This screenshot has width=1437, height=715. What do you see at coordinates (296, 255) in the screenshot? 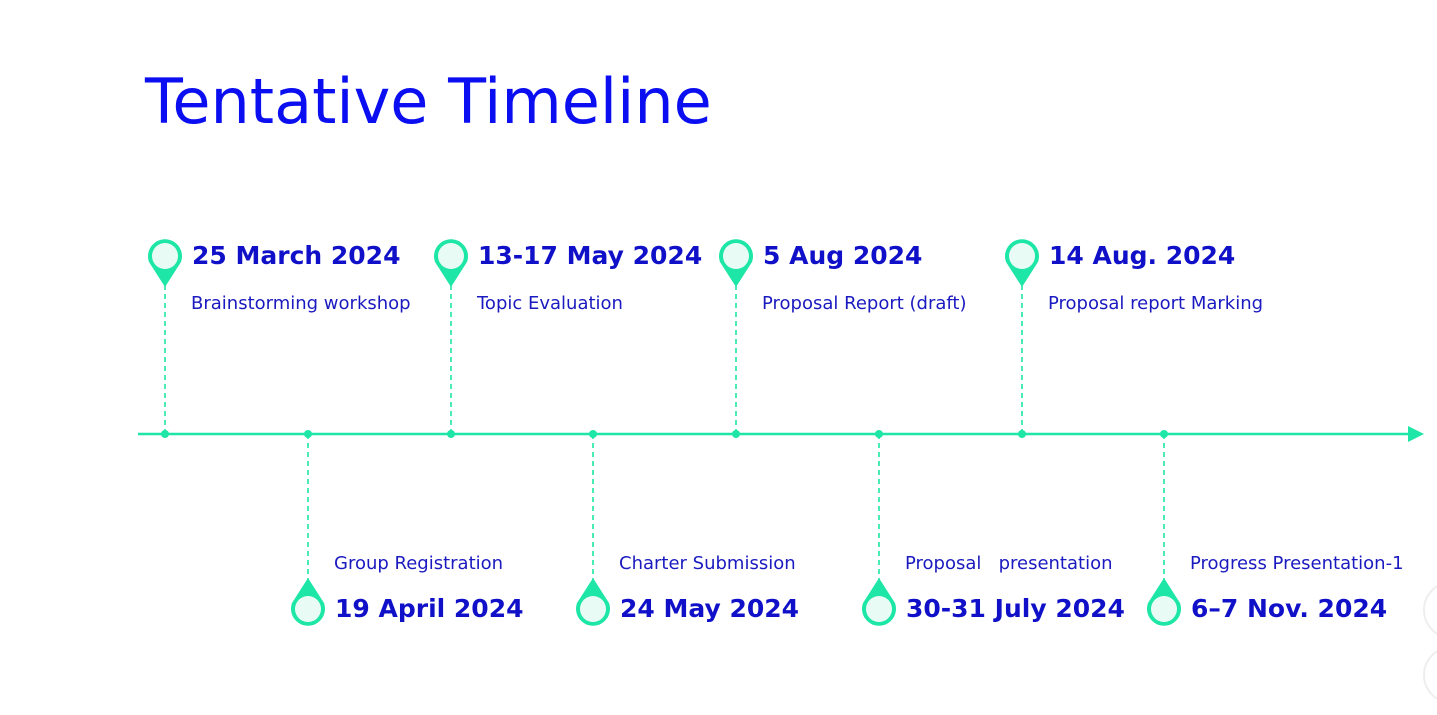
I see `milestone-date: 25 March 2024` at bounding box center [296, 255].